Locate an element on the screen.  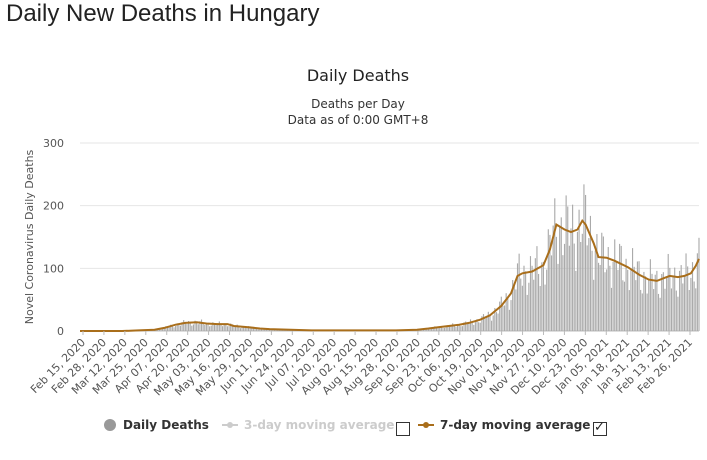
legend-label-daily-deaths: Daily Deaths is located at coordinates (166, 425).